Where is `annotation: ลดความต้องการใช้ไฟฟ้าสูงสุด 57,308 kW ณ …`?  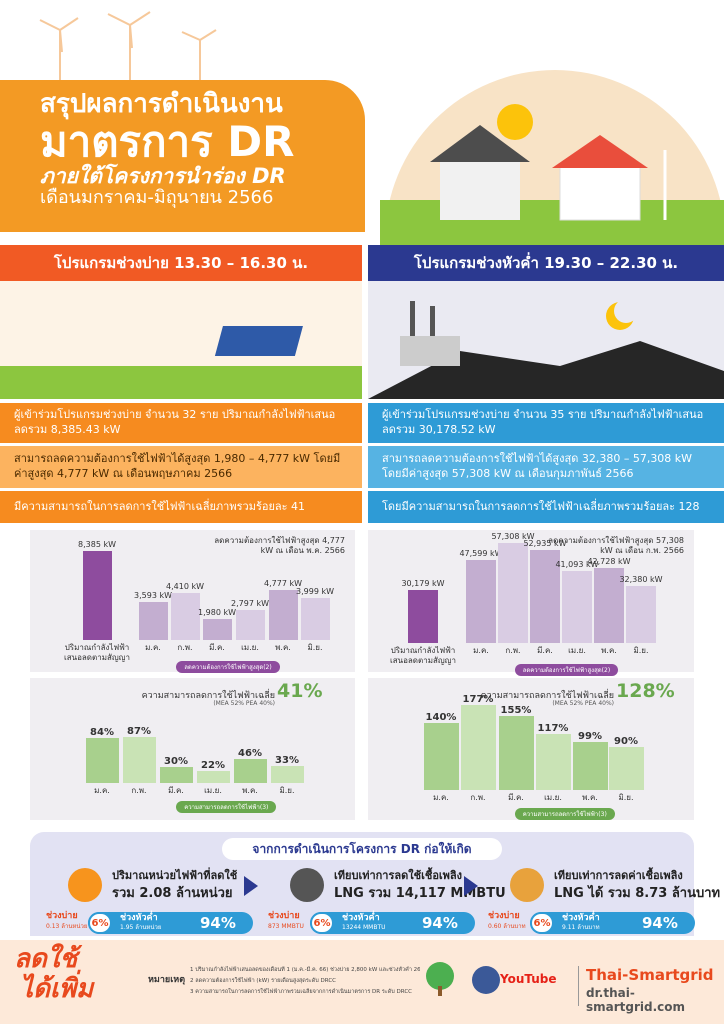
annotation: ลดความต้องการใช้ไฟฟ้าสูงสุด 57,308 kW ณ … is located at coordinates (616, 546).